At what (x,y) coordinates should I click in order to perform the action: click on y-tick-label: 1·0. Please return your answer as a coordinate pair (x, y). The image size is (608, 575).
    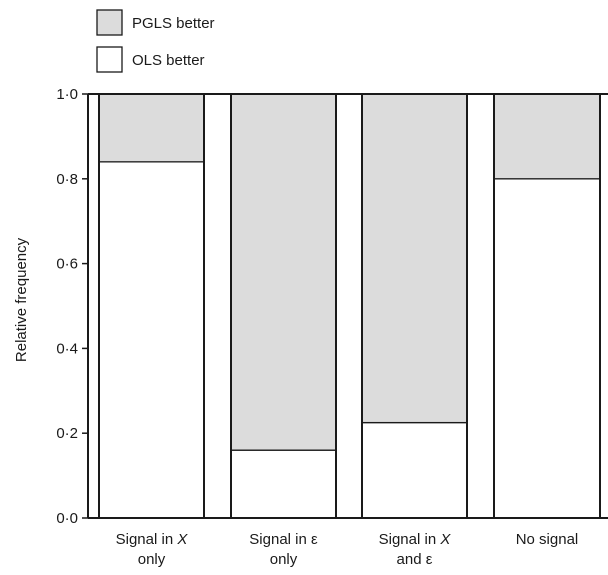
    Looking at the image, I should click on (67, 94).